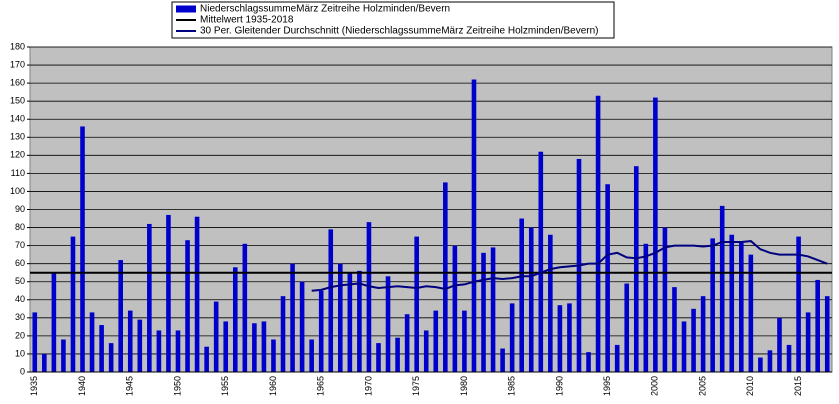  I want to click on moving-average-line, so click(569, 266).